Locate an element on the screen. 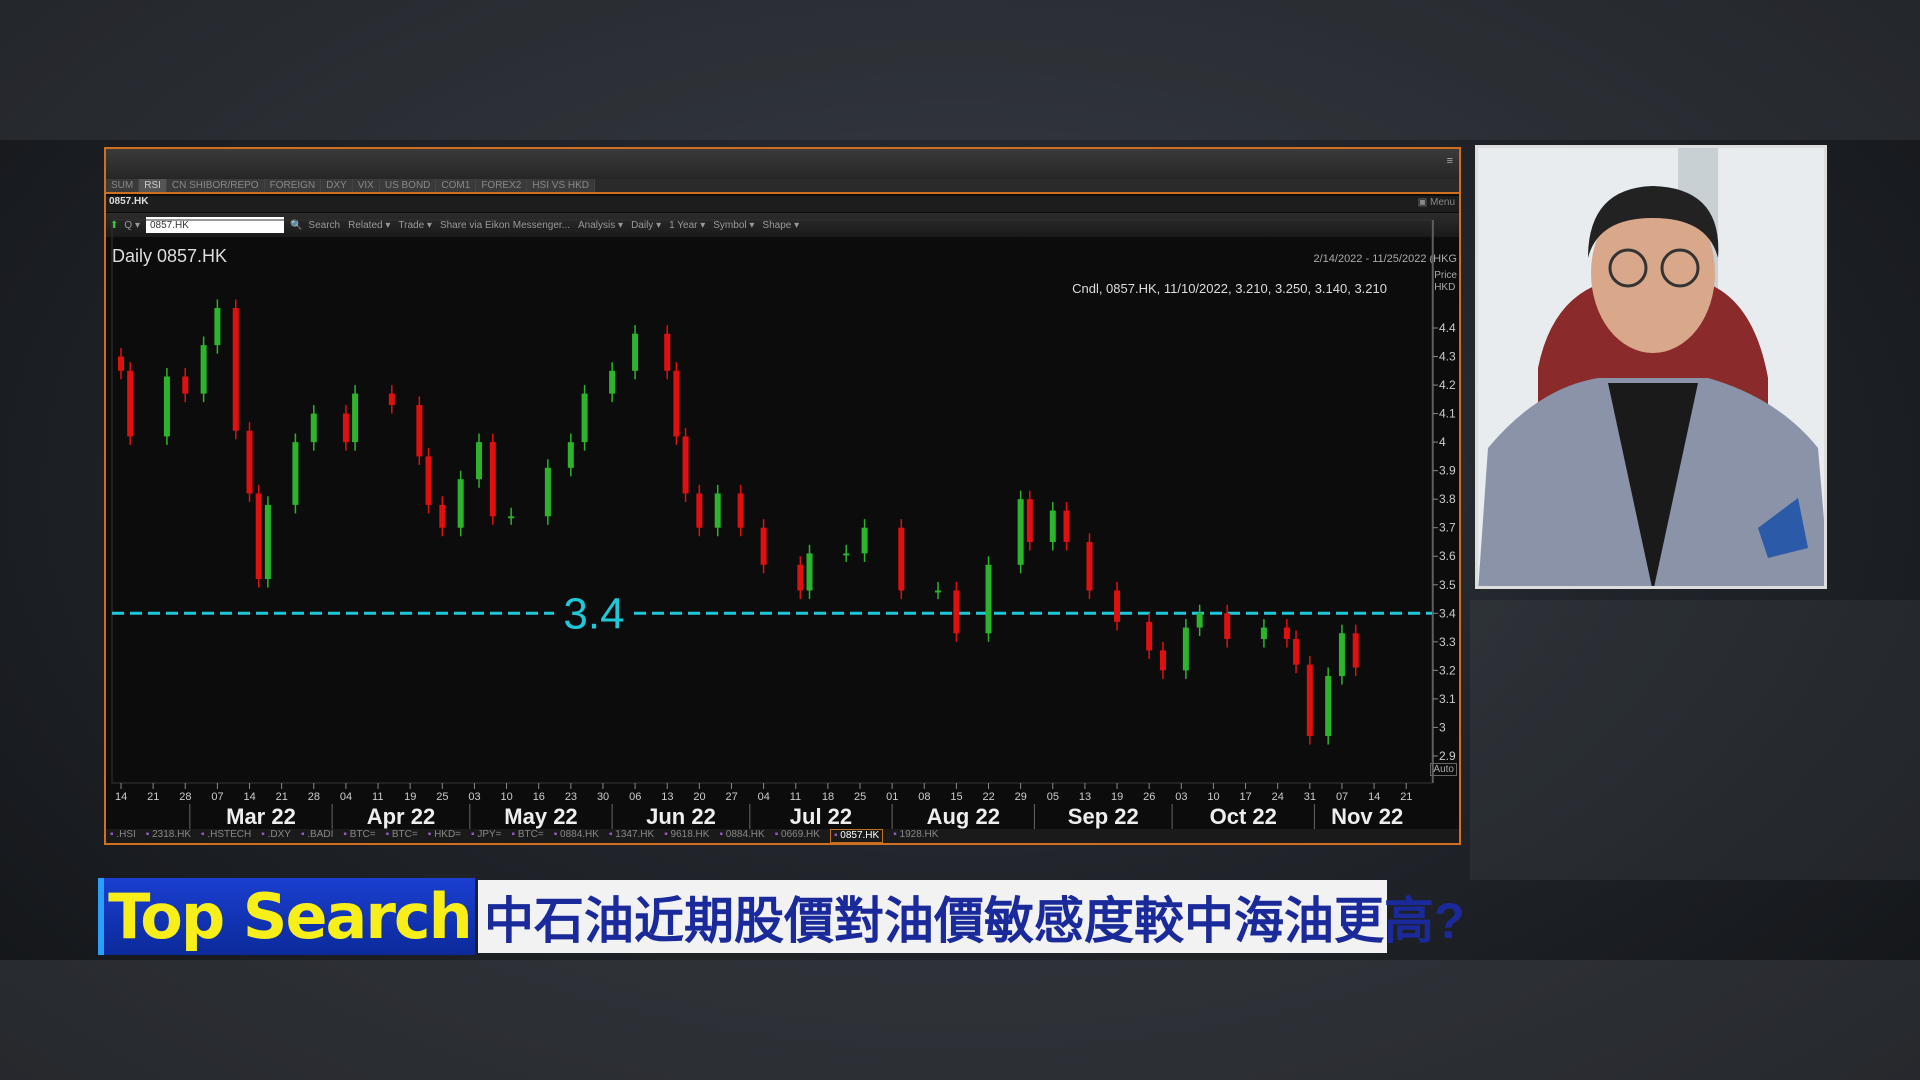 The height and width of the screenshot is (1080, 1920). tab-com1: COM1 is located at coordinates (456, 185).